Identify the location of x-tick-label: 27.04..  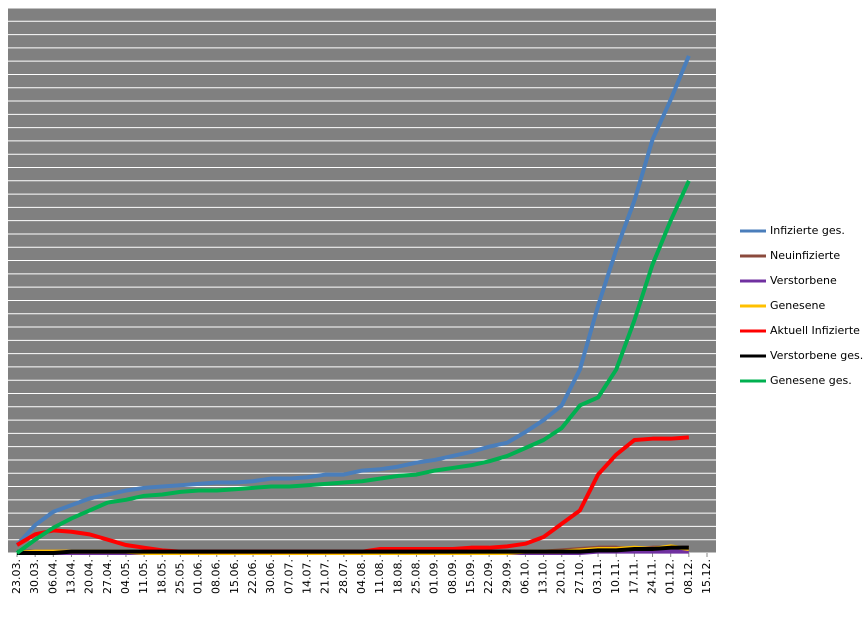
(107, 576).